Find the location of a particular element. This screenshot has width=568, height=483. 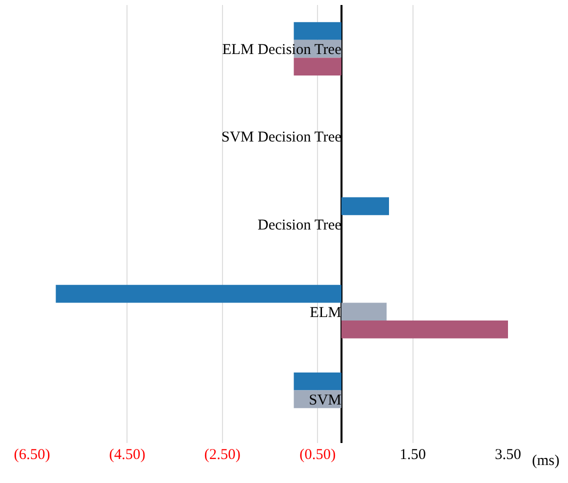

x-tick-label: (6.50) is located at coordinates (32, 455).